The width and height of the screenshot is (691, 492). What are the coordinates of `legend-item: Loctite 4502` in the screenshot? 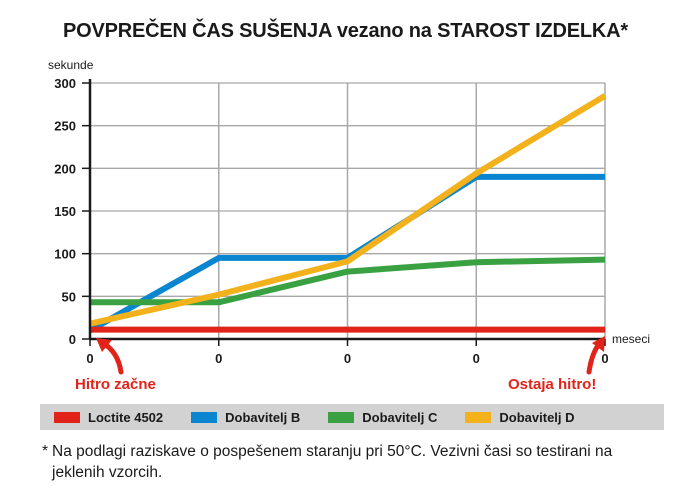 It's located at (108, 417).